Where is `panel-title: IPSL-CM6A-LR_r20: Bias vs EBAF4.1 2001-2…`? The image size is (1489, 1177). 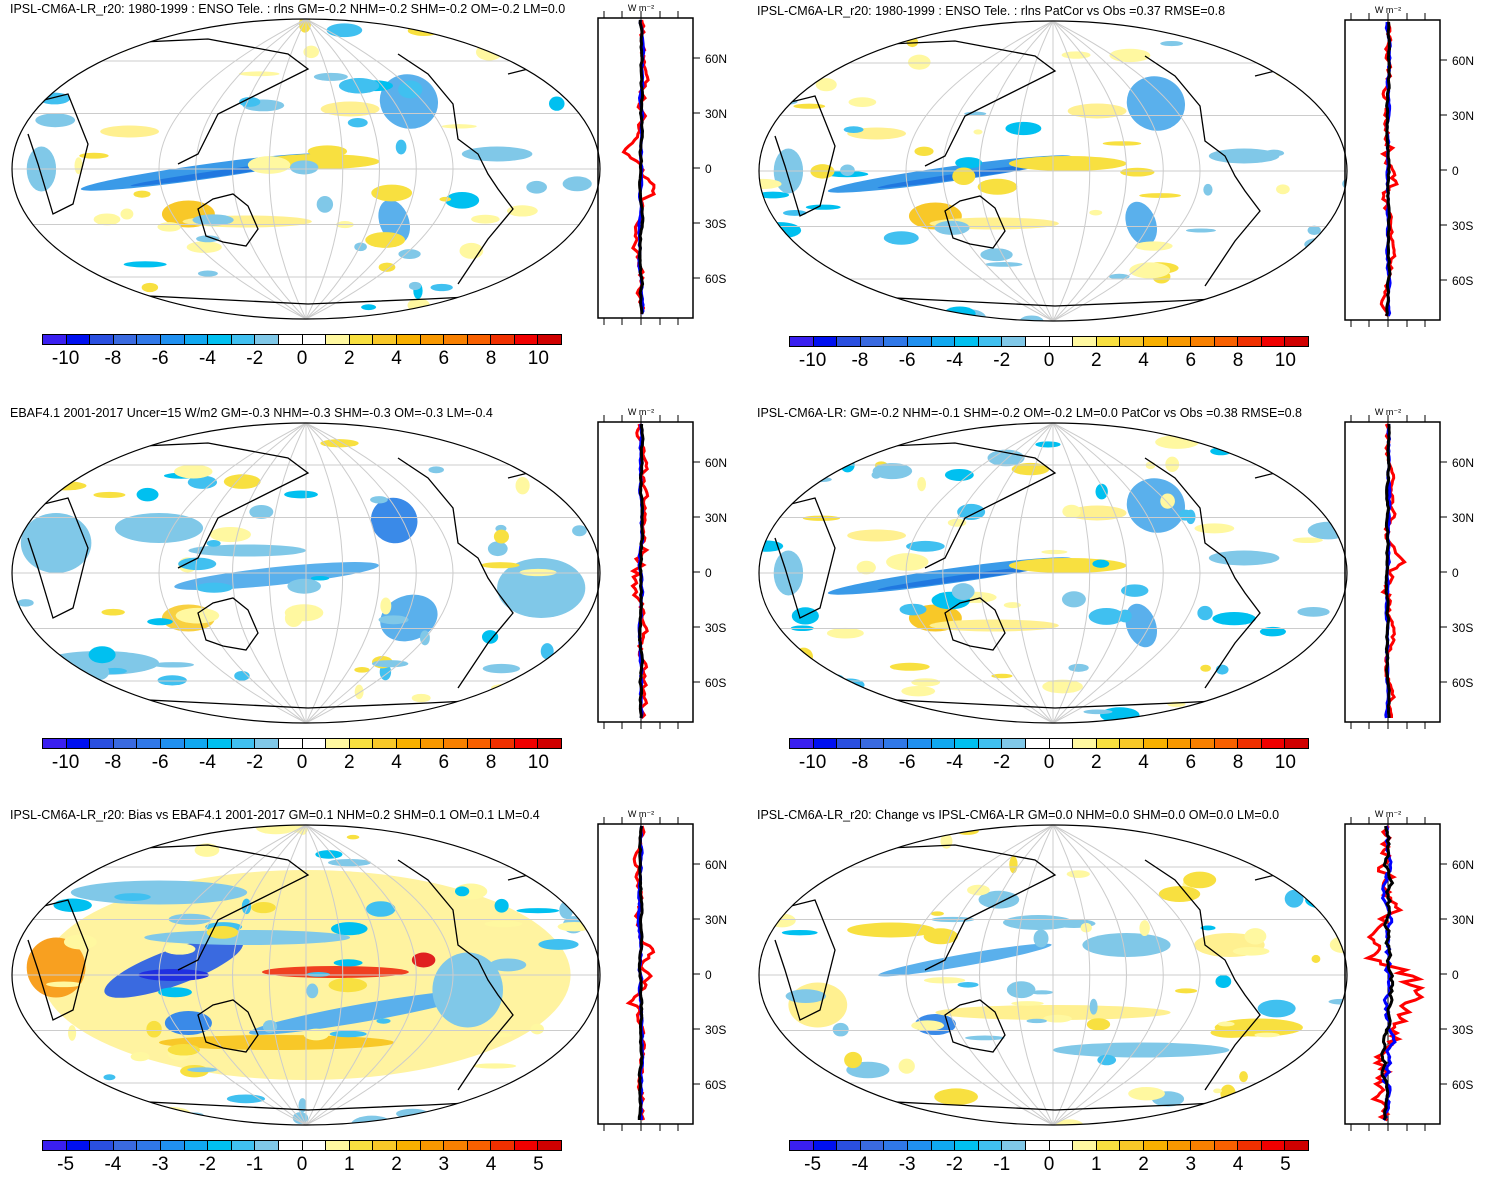 panel-title: IPSL-CM6A-LR_r20: Bias vs EBAF4.1 2001-2… is located at coordinates (275, 815).